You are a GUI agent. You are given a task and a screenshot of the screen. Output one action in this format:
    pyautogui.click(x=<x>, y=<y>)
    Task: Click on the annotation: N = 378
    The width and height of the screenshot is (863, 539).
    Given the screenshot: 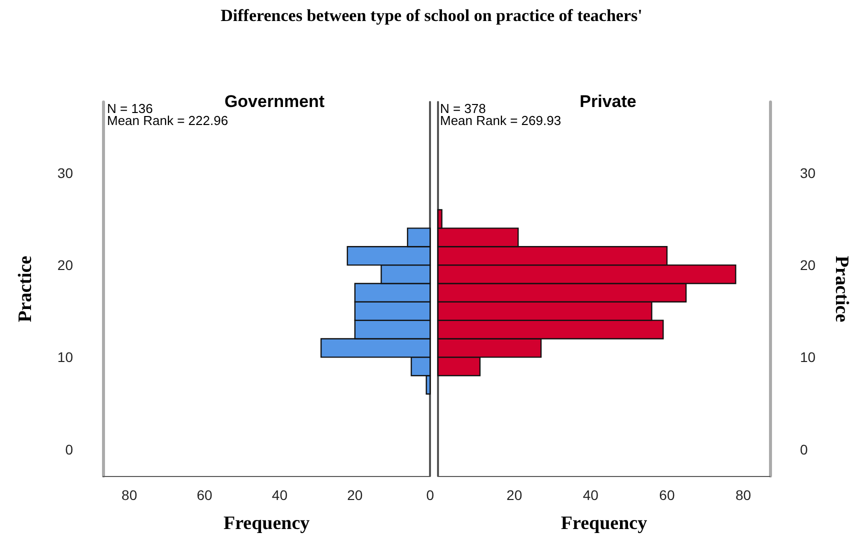 What is the action you would take?
    pyautogui.click(x=463, y=108)
    